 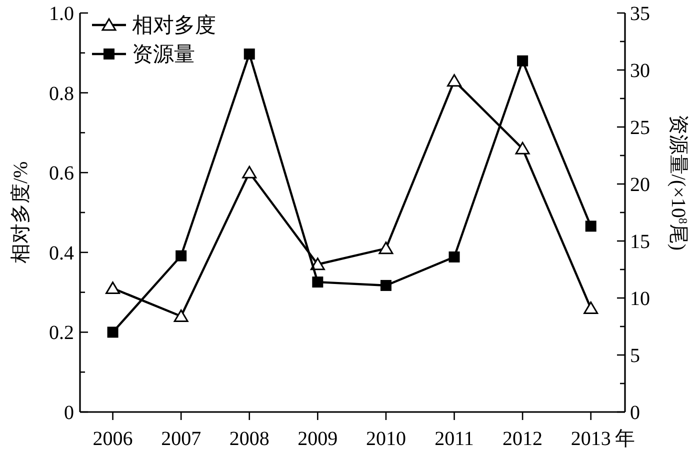 I want to click on y-tick-label: 0.8, so click(x=61, y=93).